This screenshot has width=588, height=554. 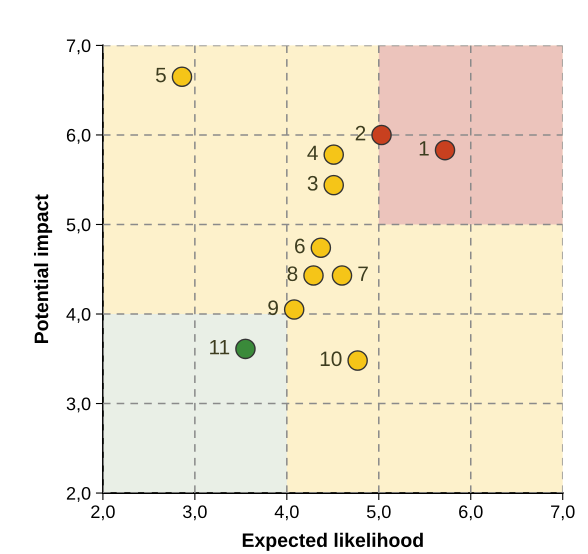 I want to click on annotation: 11, so click(x=220, y=347).